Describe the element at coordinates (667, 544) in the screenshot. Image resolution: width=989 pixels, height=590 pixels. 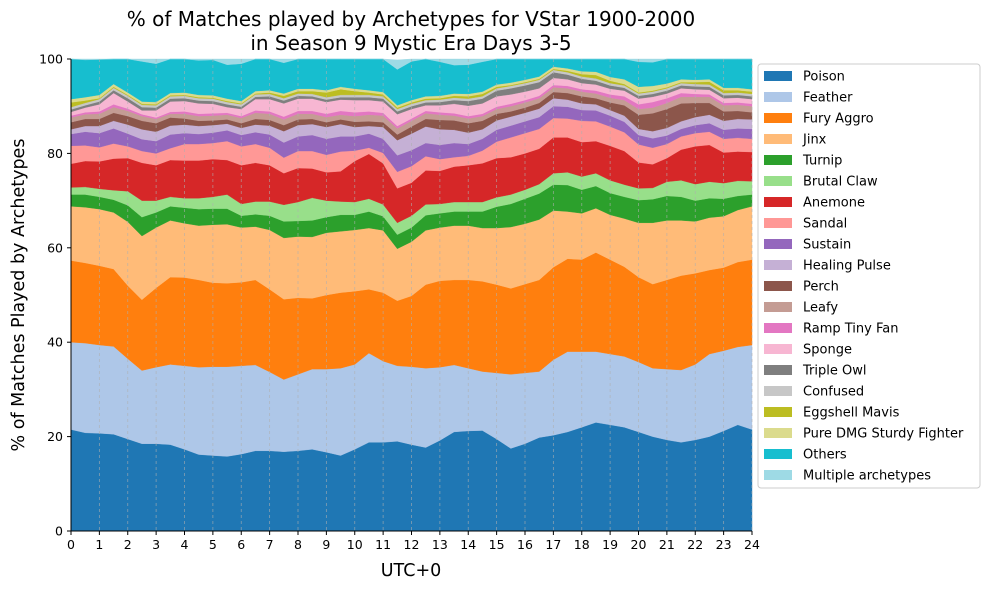
I see `x-tick-label: 21` at that location.